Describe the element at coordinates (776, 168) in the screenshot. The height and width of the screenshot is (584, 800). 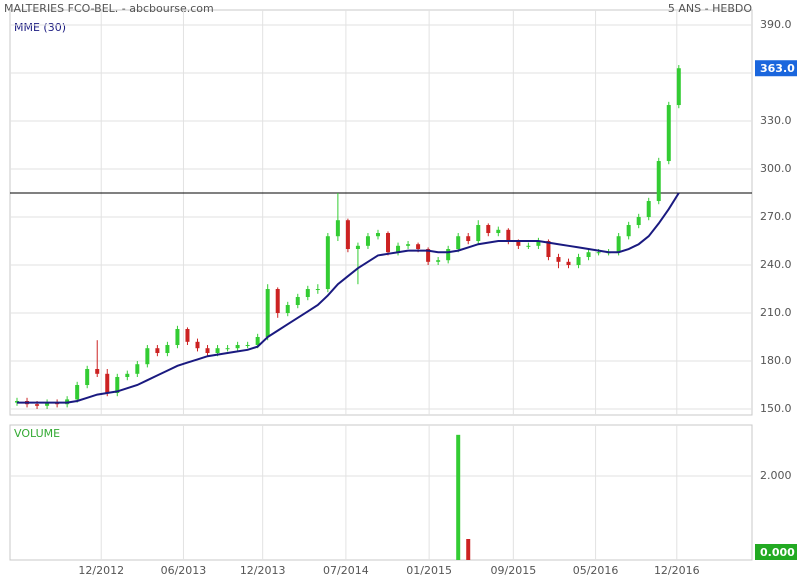
I see `y-tick-label: 300.0` at that location.